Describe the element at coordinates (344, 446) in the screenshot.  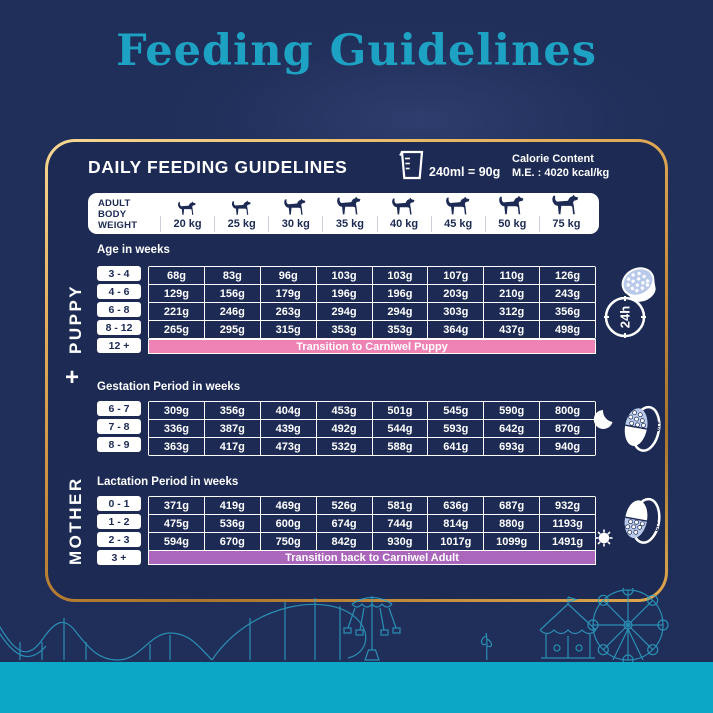
I see `feeding-amount-cell: 532g` at that location.